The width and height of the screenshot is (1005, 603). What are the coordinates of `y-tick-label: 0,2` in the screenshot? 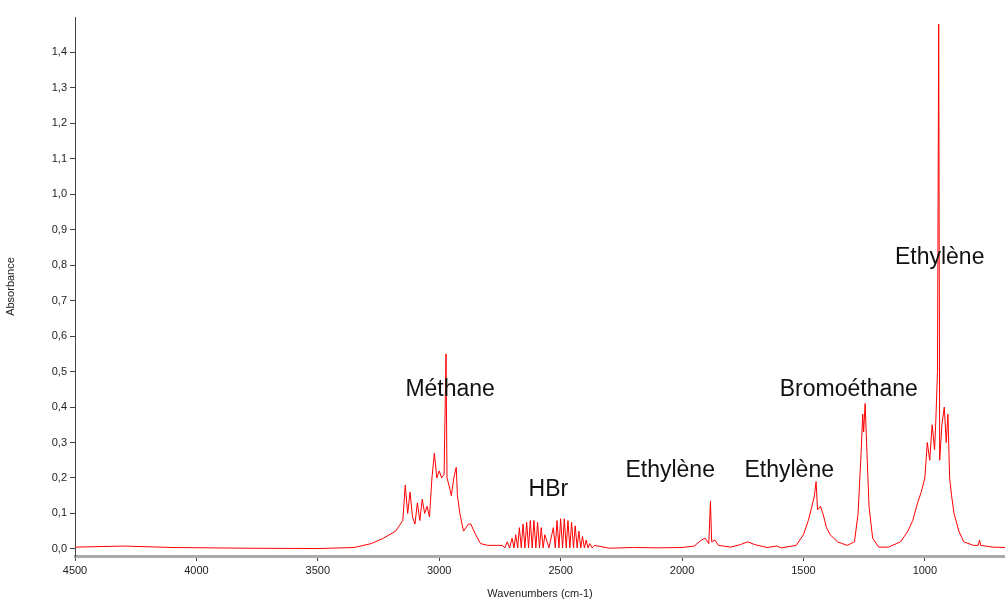 It's located at (59, 477).